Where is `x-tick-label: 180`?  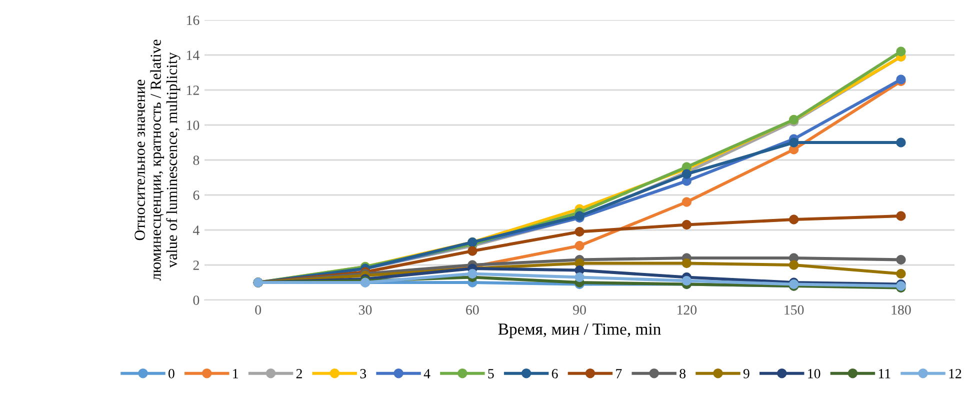
x-tick-label: 180 is located at coordinates (901, 310).